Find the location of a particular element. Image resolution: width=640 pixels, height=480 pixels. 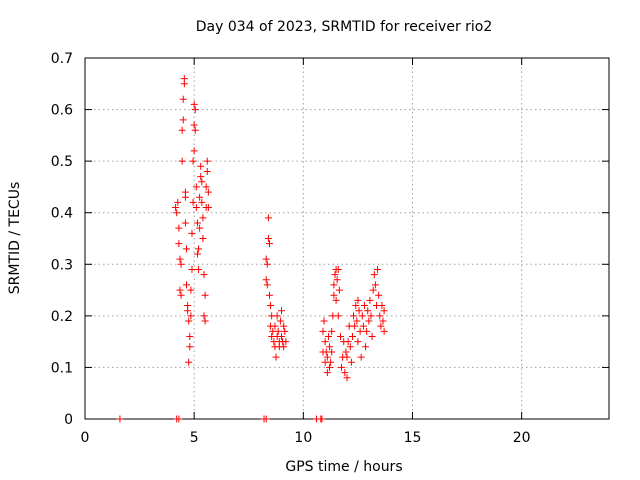

x-tick-label: 20 is located at coordinates (522, 438).